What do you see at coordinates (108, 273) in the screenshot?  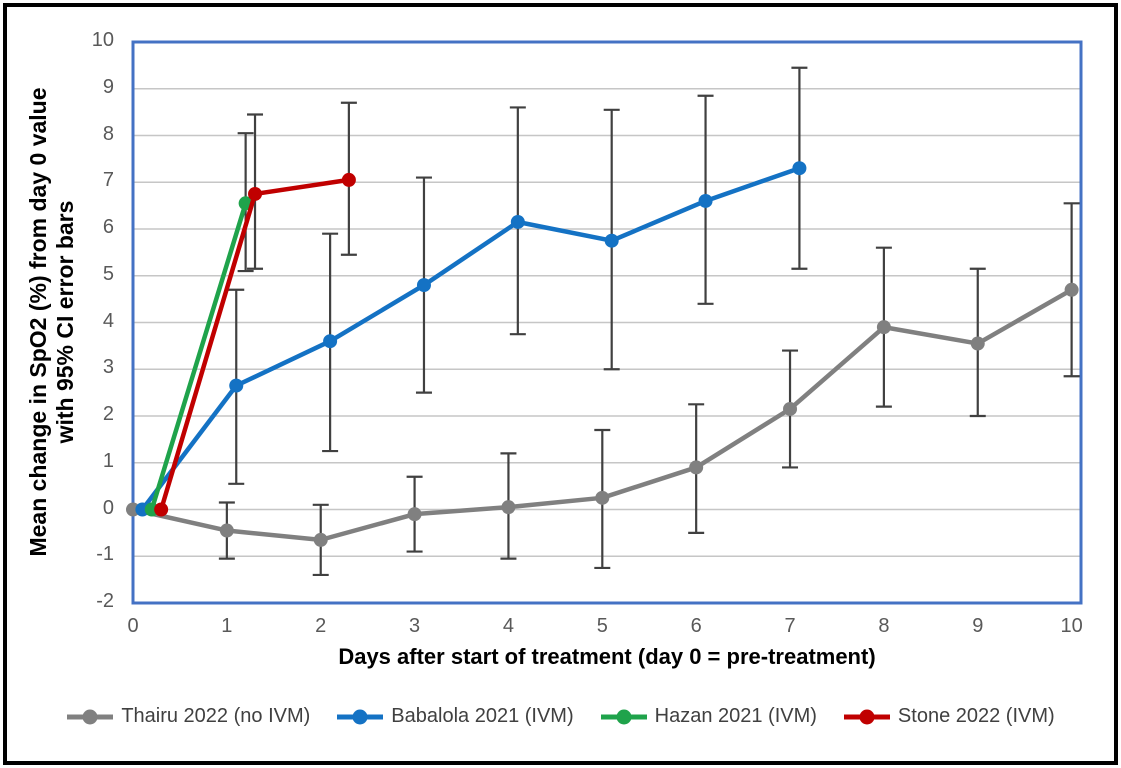 I see `y-tick-label: 5` at bounding box center [108, 273].